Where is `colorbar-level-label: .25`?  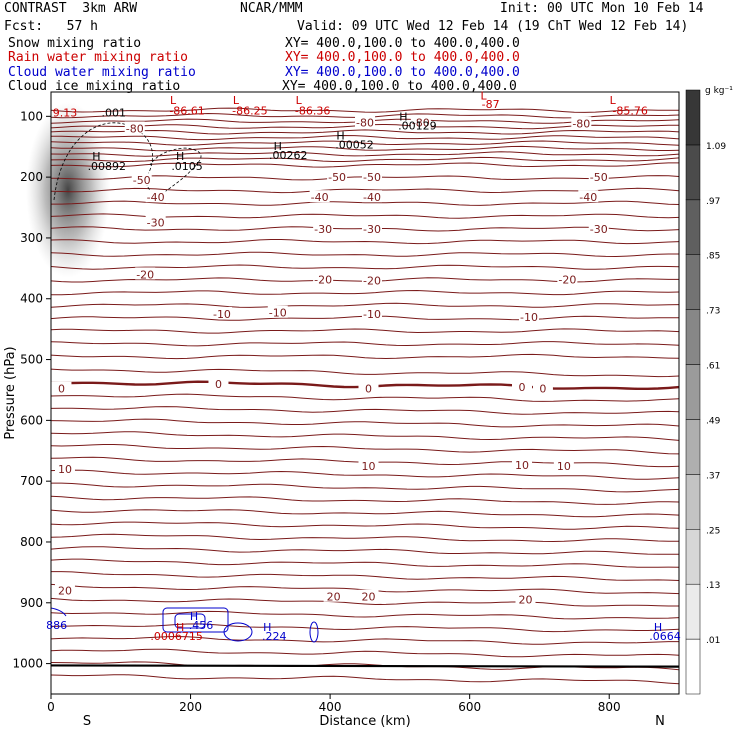 colorbar-level-label: .25 is located at coordinates (713, 531).